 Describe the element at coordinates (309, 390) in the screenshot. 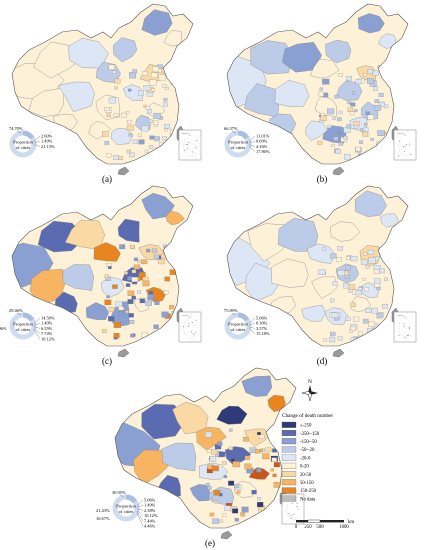

I see `north-arrow-icon: N` at that location.